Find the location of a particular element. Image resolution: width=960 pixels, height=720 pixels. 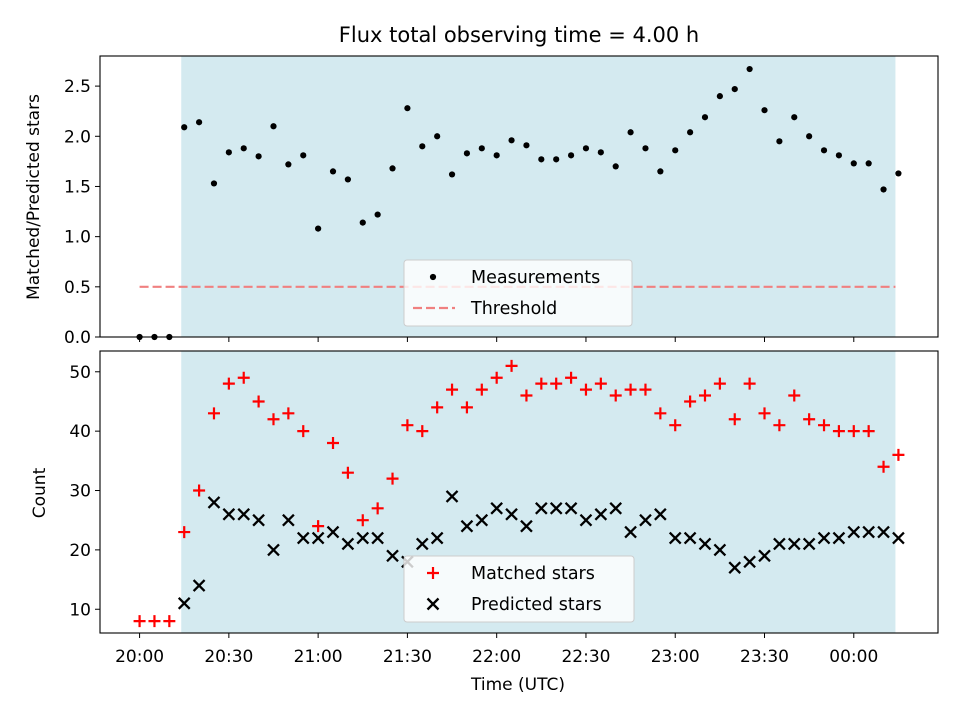

x-tick-label: 22:30 is located at coordinates (585, 657).